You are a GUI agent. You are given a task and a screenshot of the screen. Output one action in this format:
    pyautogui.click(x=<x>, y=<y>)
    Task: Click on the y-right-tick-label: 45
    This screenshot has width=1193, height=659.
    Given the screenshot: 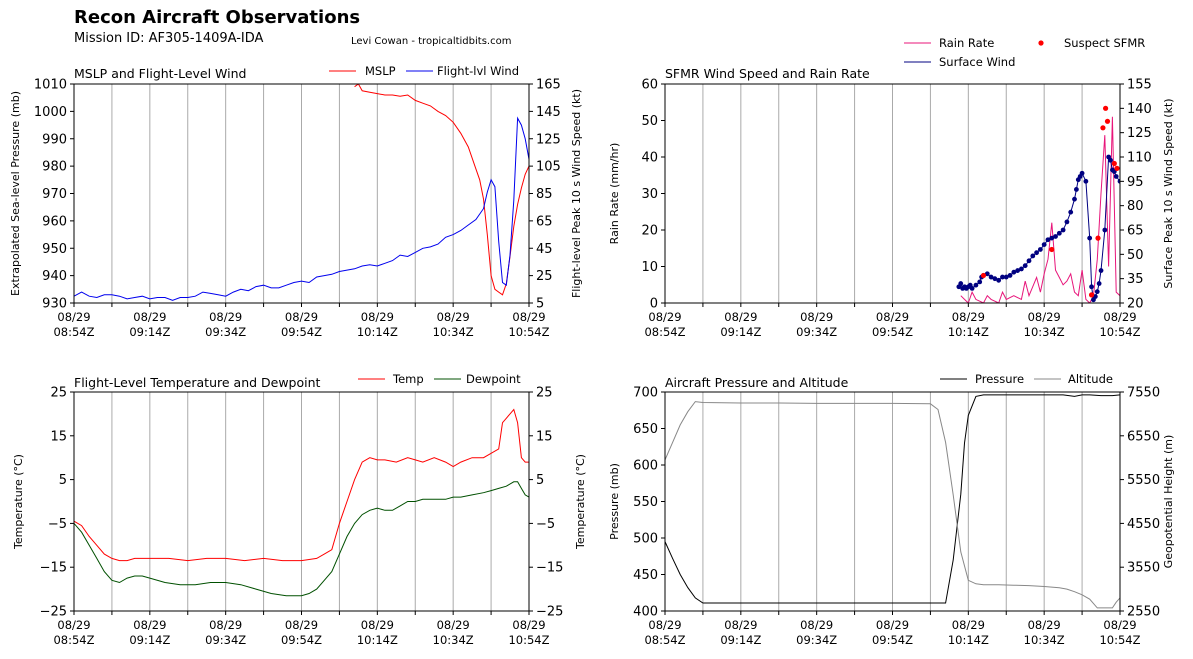 What is the action you would take?
    pyautogui.click(x=544, y=249)
    